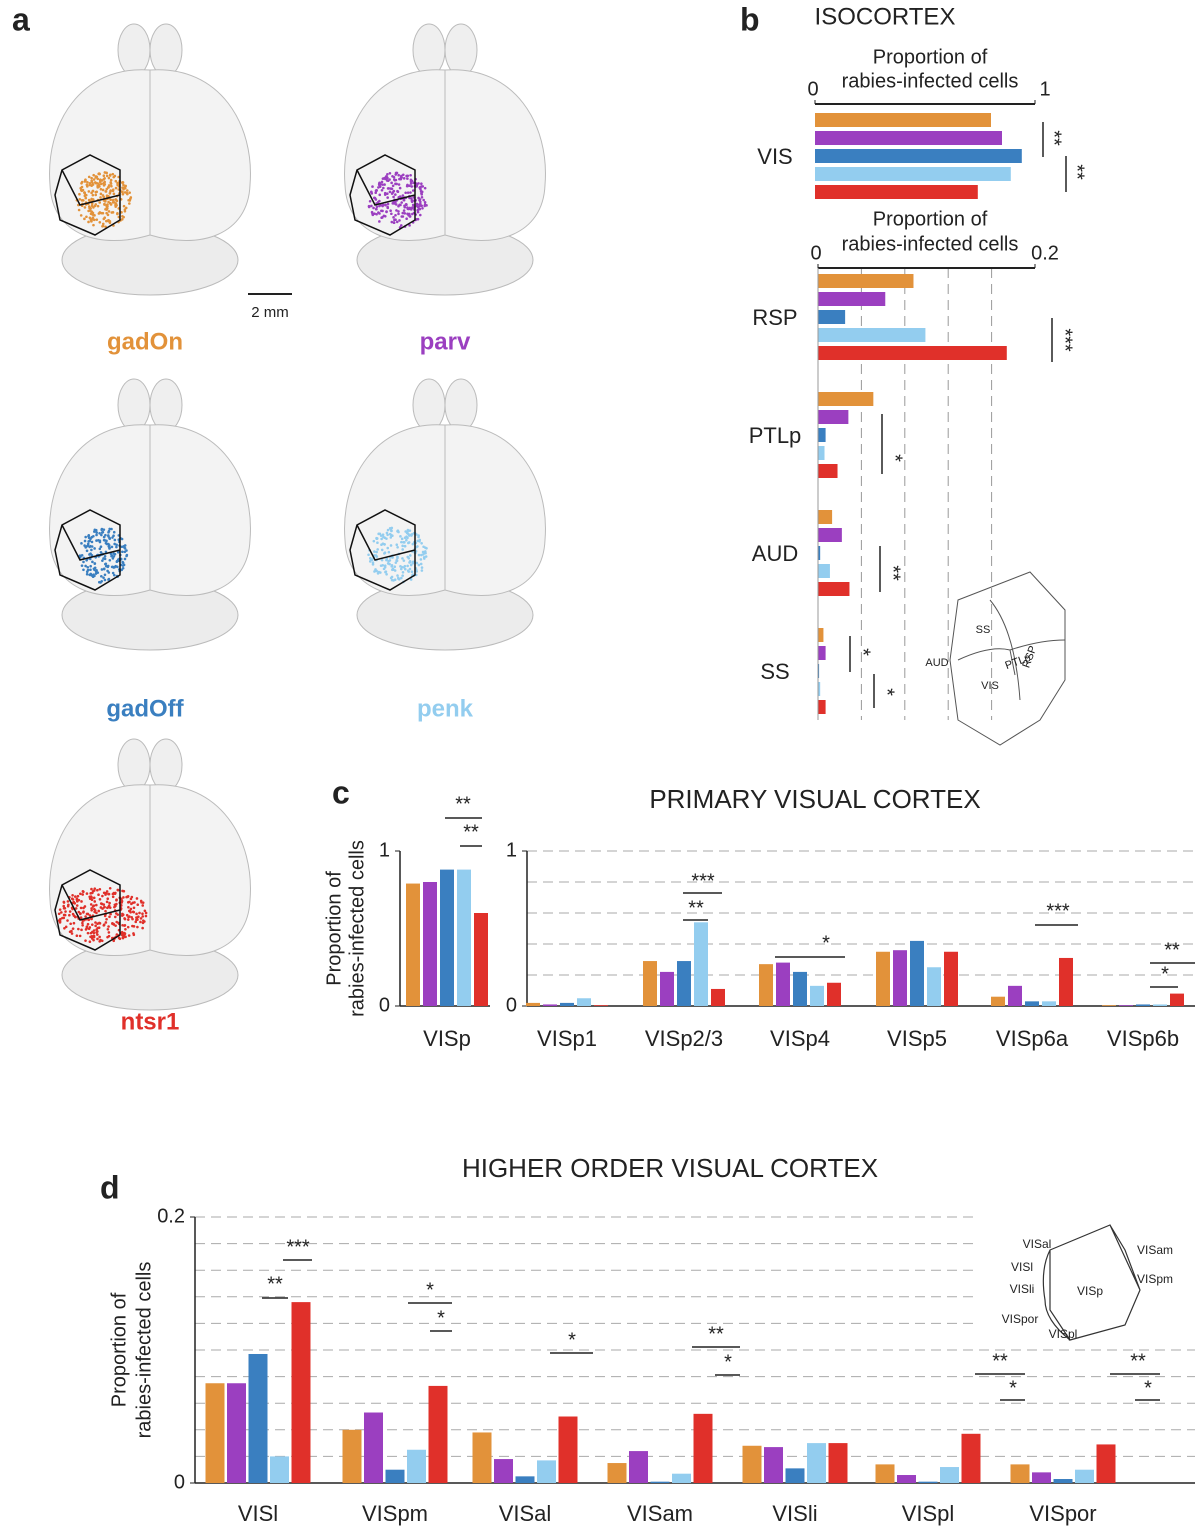 The height and width of the screenshot is (1530, 1200). What do you see at coordinates (341, 792) in the screenshot?
I see `panel-label: c` at bounding box center [341, 792].